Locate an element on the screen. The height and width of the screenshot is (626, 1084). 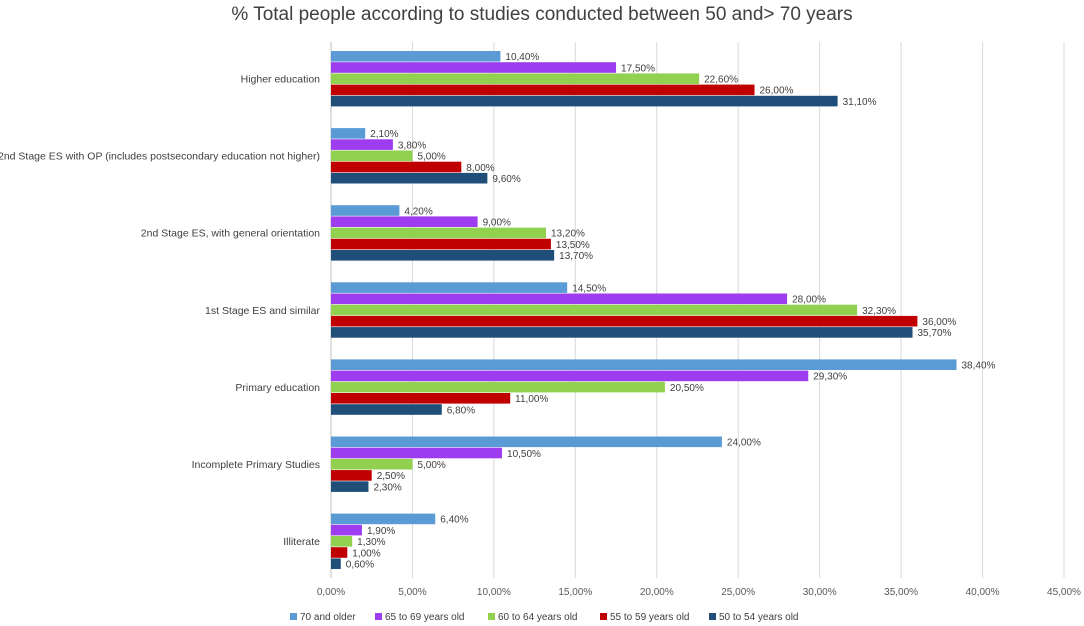
x-tick-label: 40,00% is located at coordinates (983, 592).